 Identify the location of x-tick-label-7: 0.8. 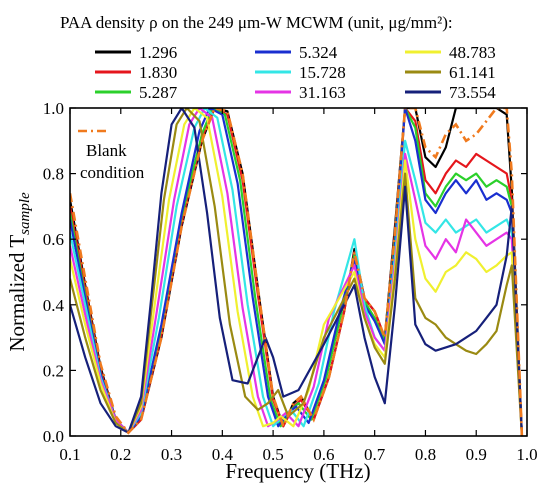
(425, 454).